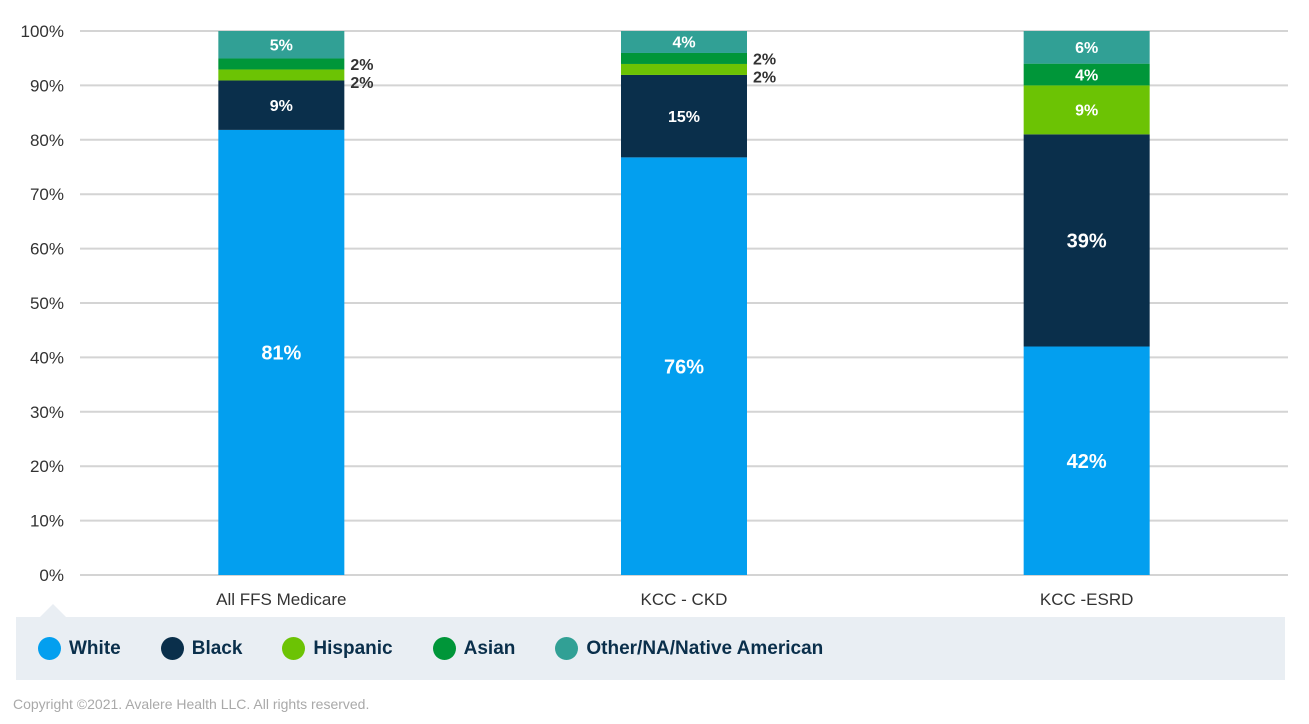 The height and width of the screenshot is (724, 1309). I want to click on data-label: 39%, so click(1087, 242).